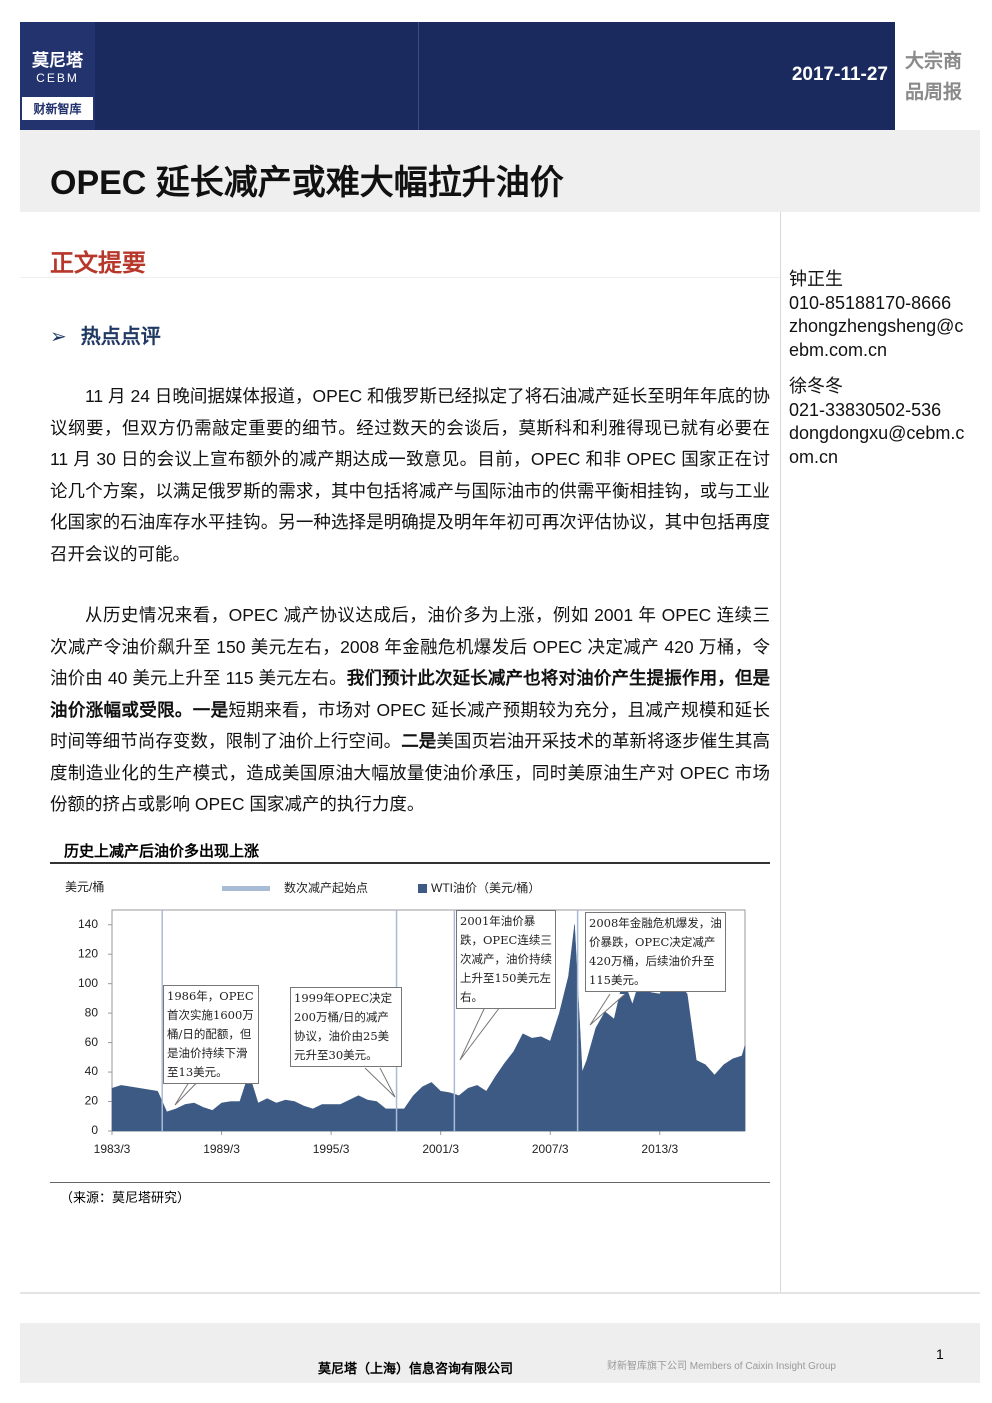  I want to click on legend-label: WTI油价（美元/桶）, so click(485, 887).